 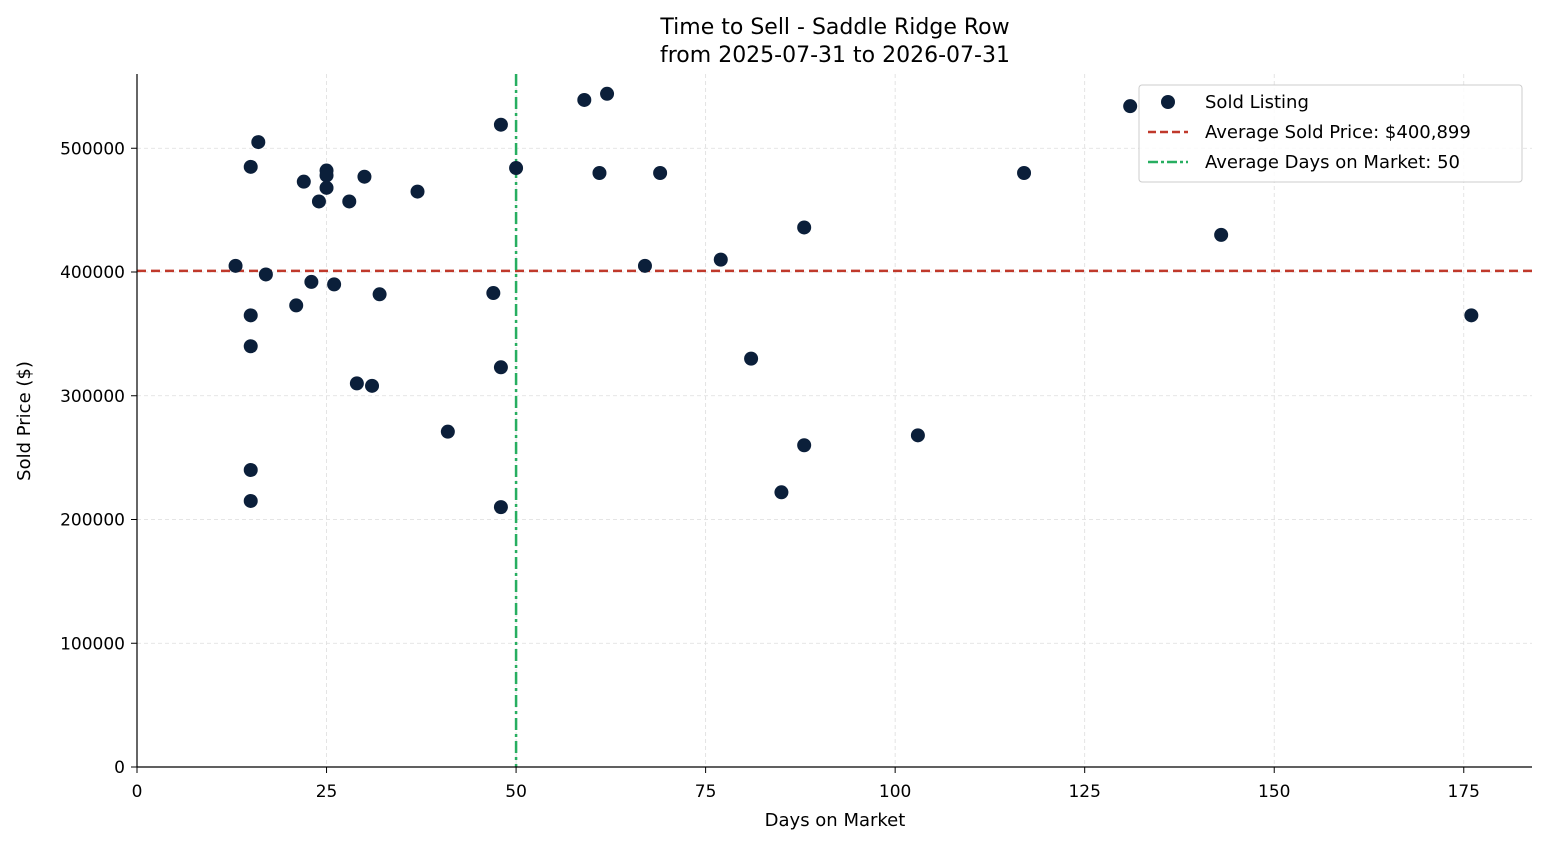 I want to click on y-tick-label: 100000, so click(x=92, y=644).